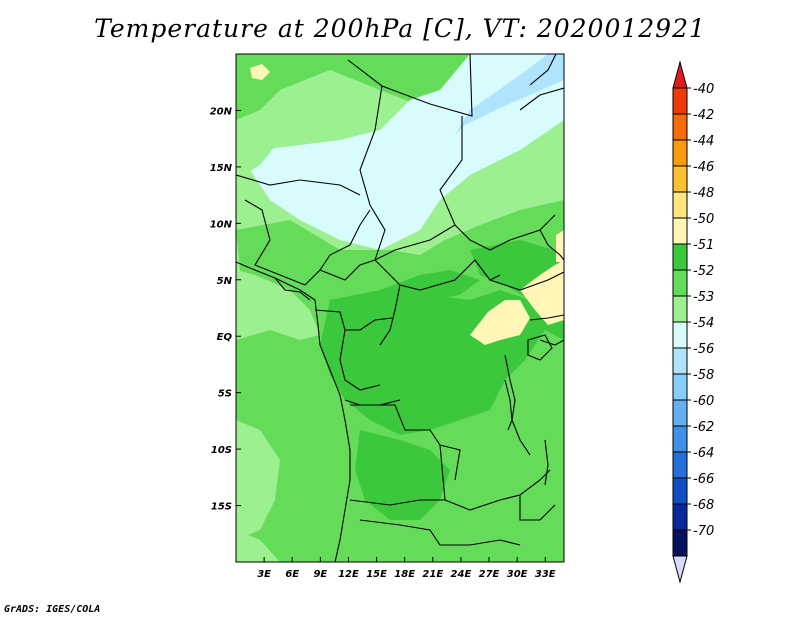 The image size is (800, 618). I want to click on y-tick-label: 5N, so click(225, 281).